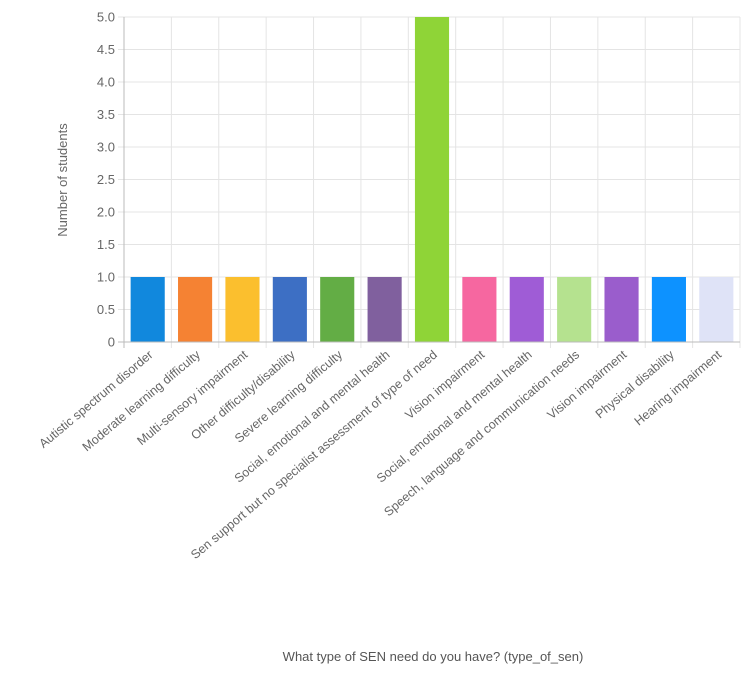 This screenshot has width=742, height=674. Describe the element at coordinates (106, 277) in the screenshot. I see `y-tick-label: 1.0` at that location.